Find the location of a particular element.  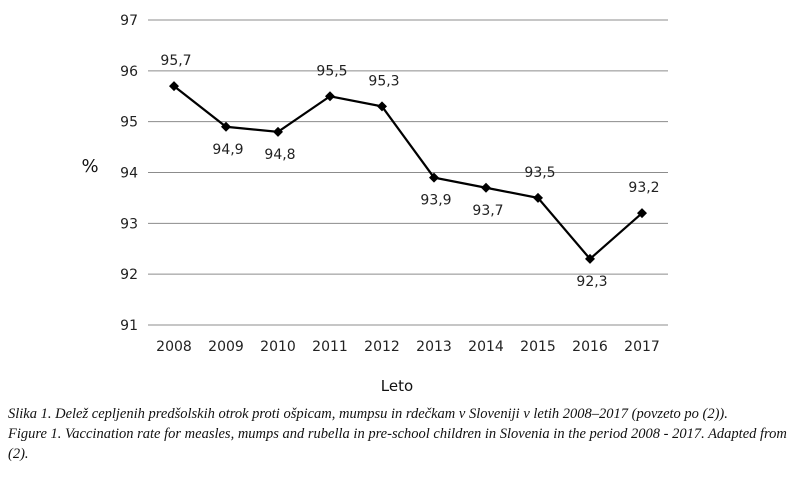

x-tick-labels: 2008 2009 2010 2011 2012 2013 2014 2015 2016 2017 is located at coordinates (408, 347).